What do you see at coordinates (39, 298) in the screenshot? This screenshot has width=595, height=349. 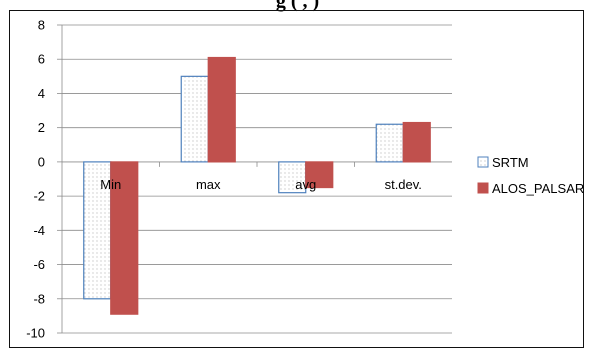 I see `y-tick-label: -8` at bounding box center [39, 298].